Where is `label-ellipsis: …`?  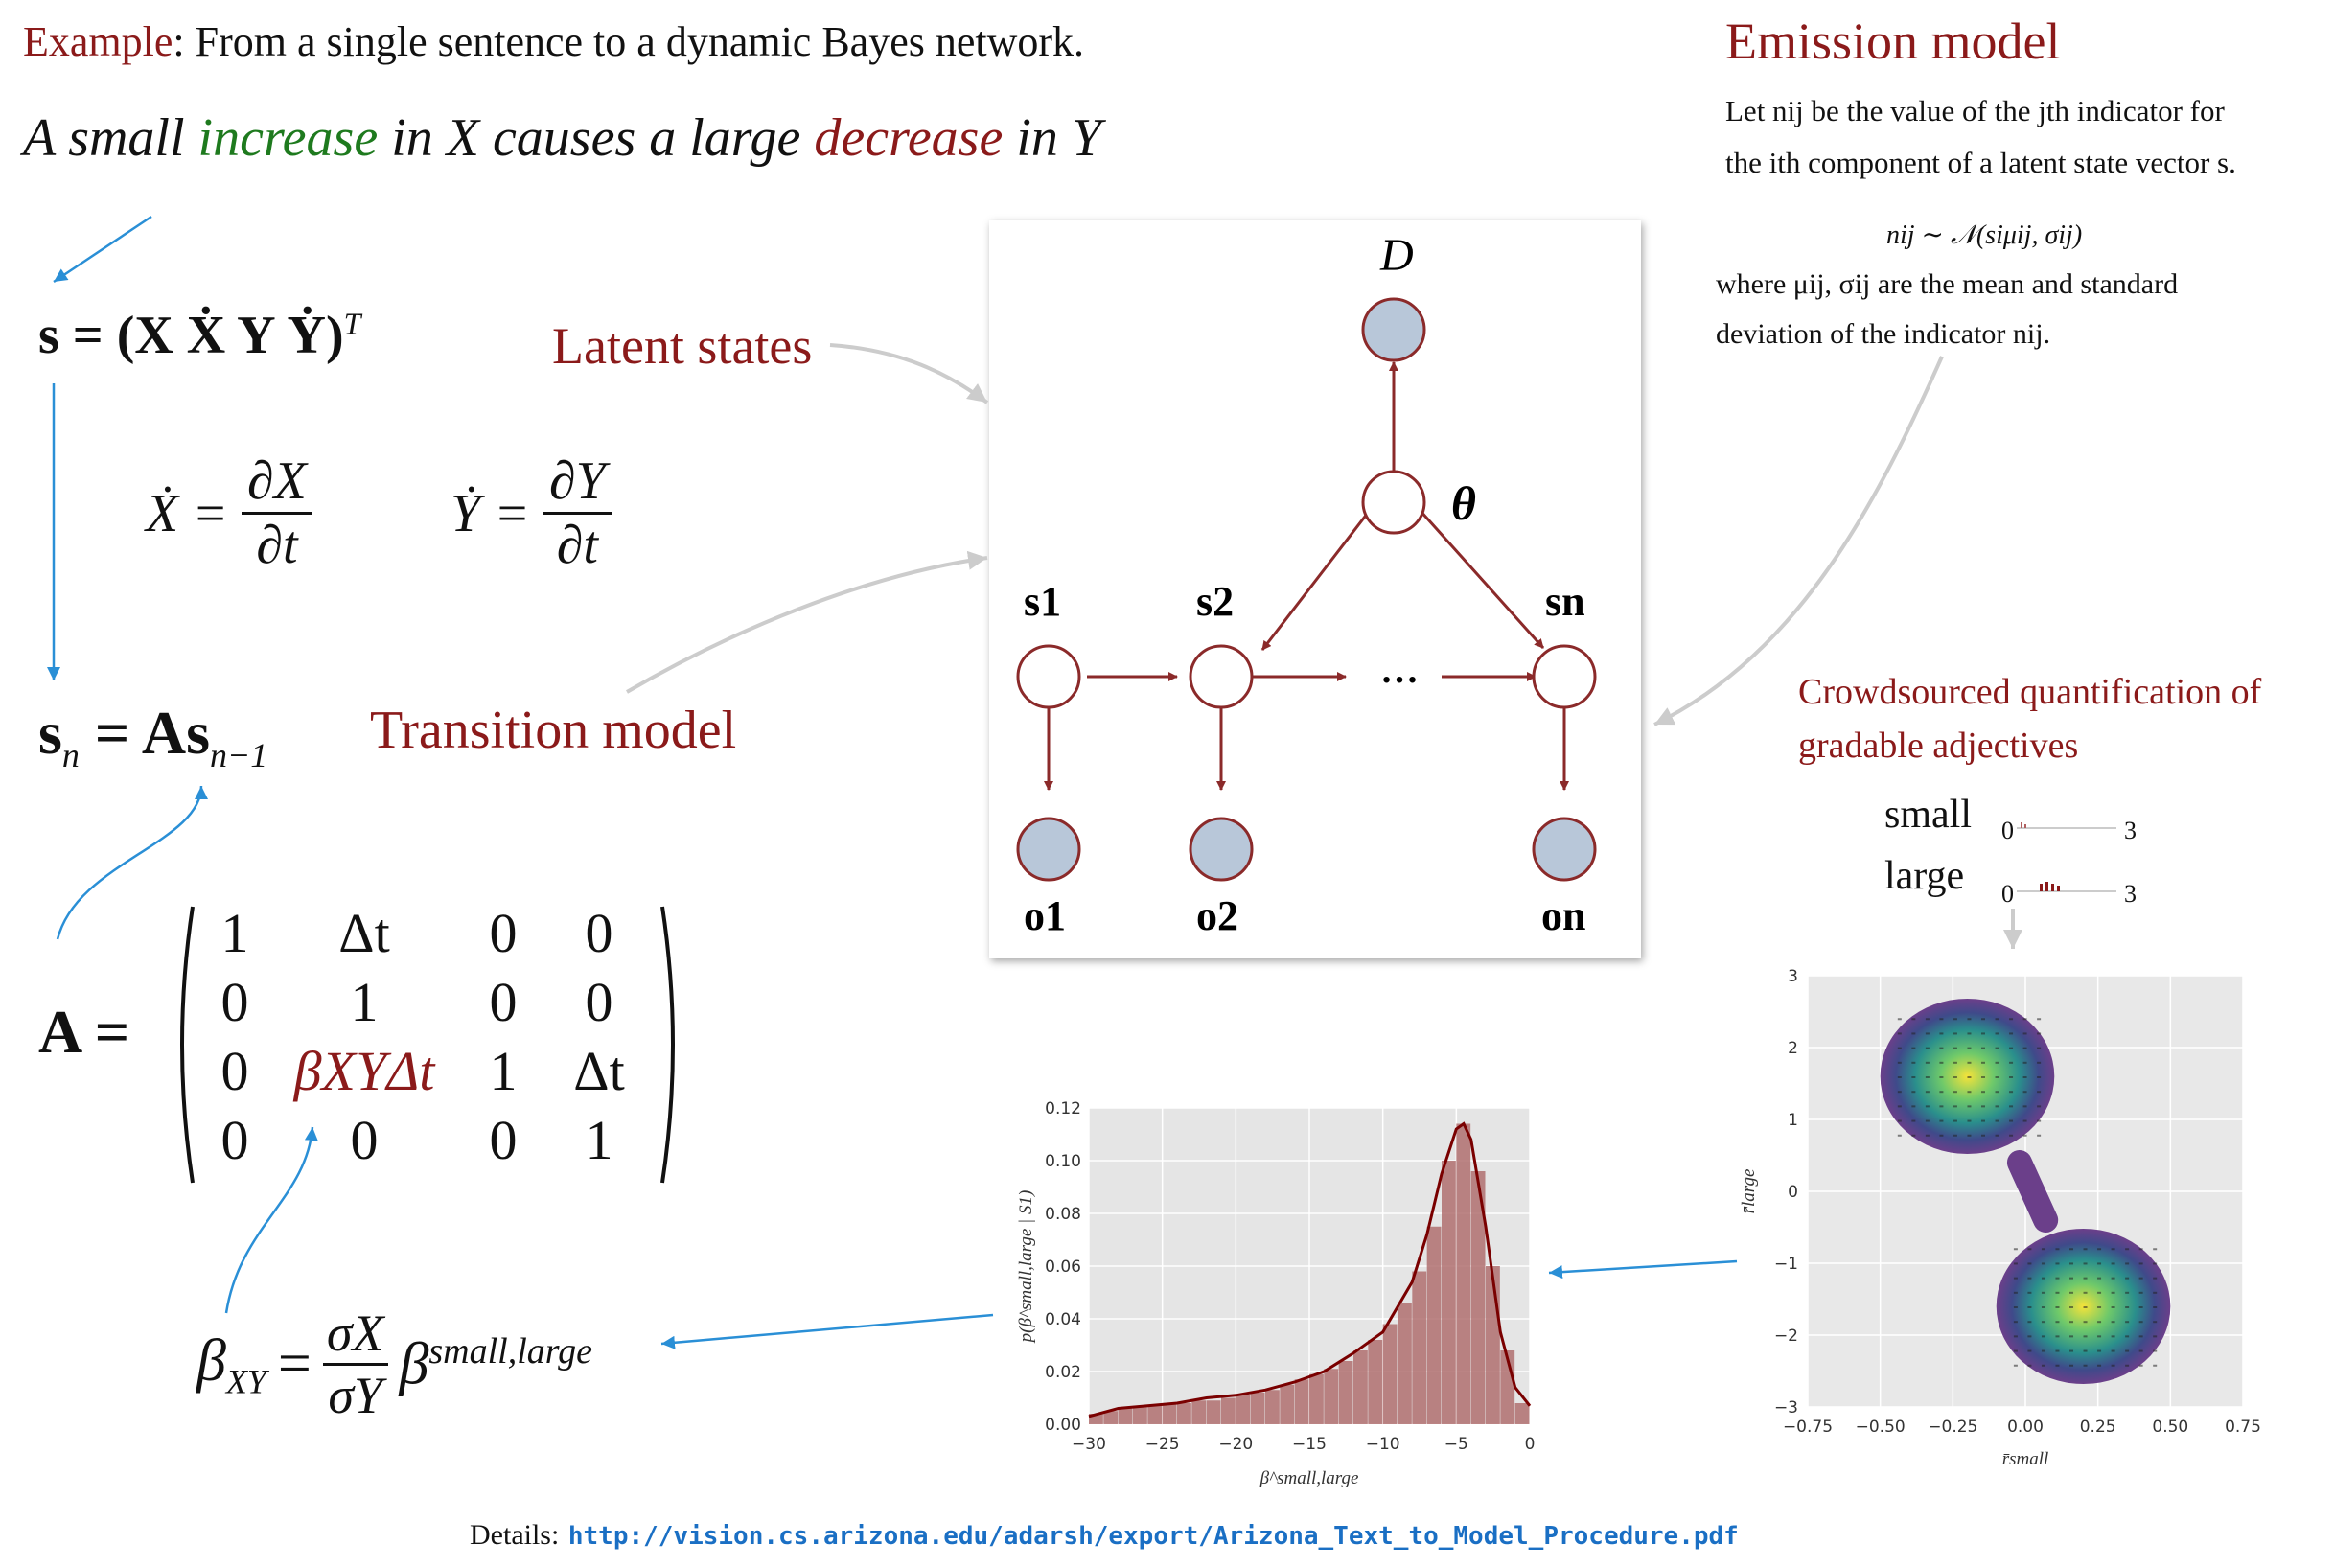
label-ellipsis: … is located at coordinates (1399, 669).